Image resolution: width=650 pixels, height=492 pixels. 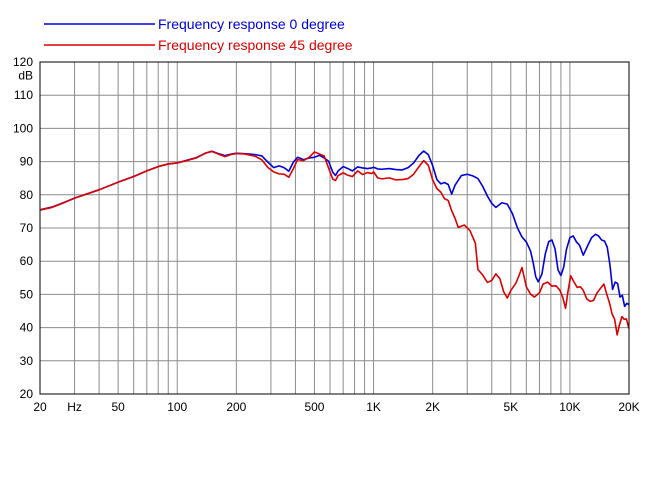 I want to click on x-tick-label: 50, so click(x=118, y=407).